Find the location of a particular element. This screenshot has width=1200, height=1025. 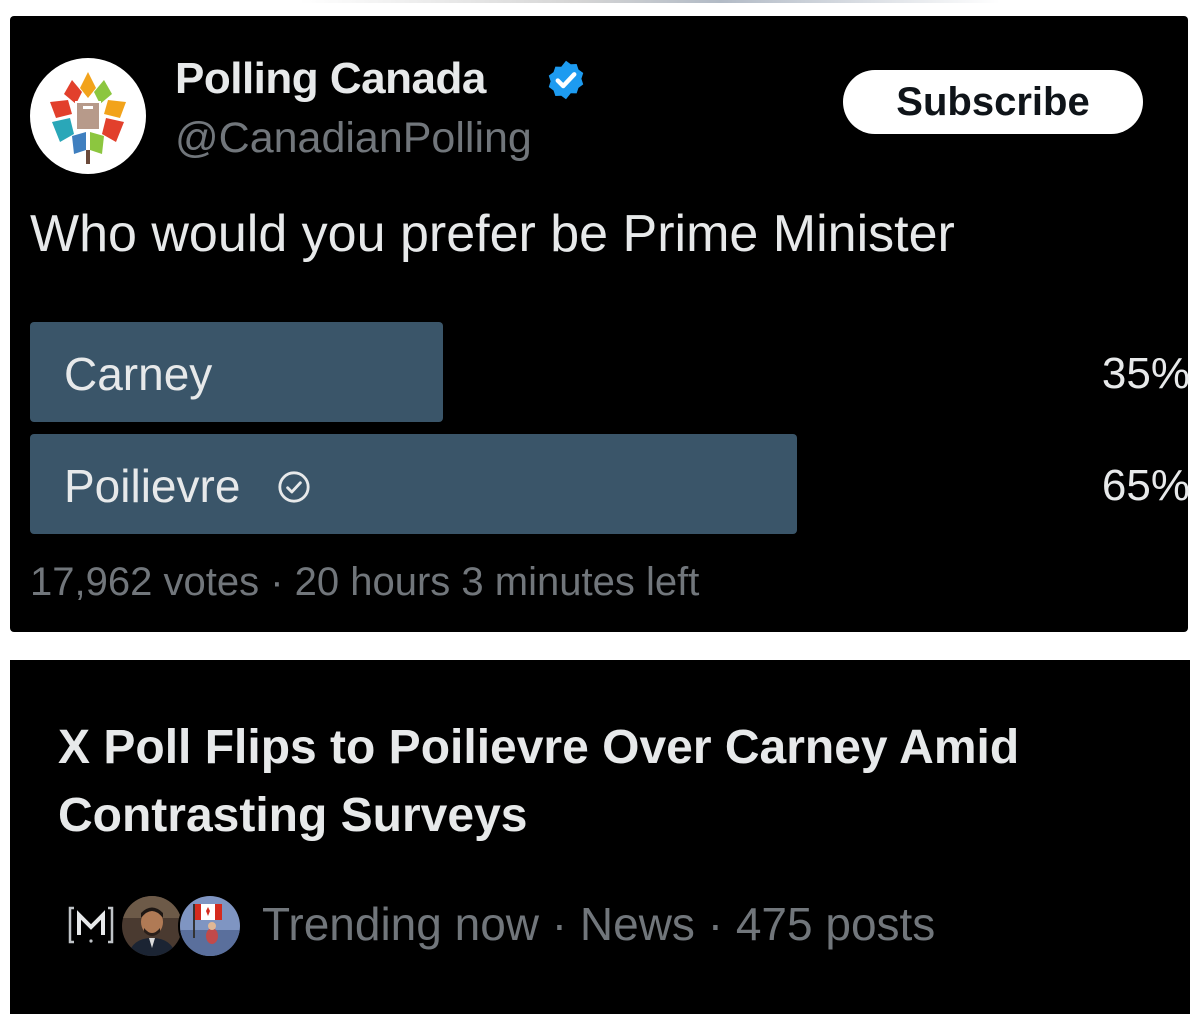

trending-status: Trending now is located at coordinates (401, 924).